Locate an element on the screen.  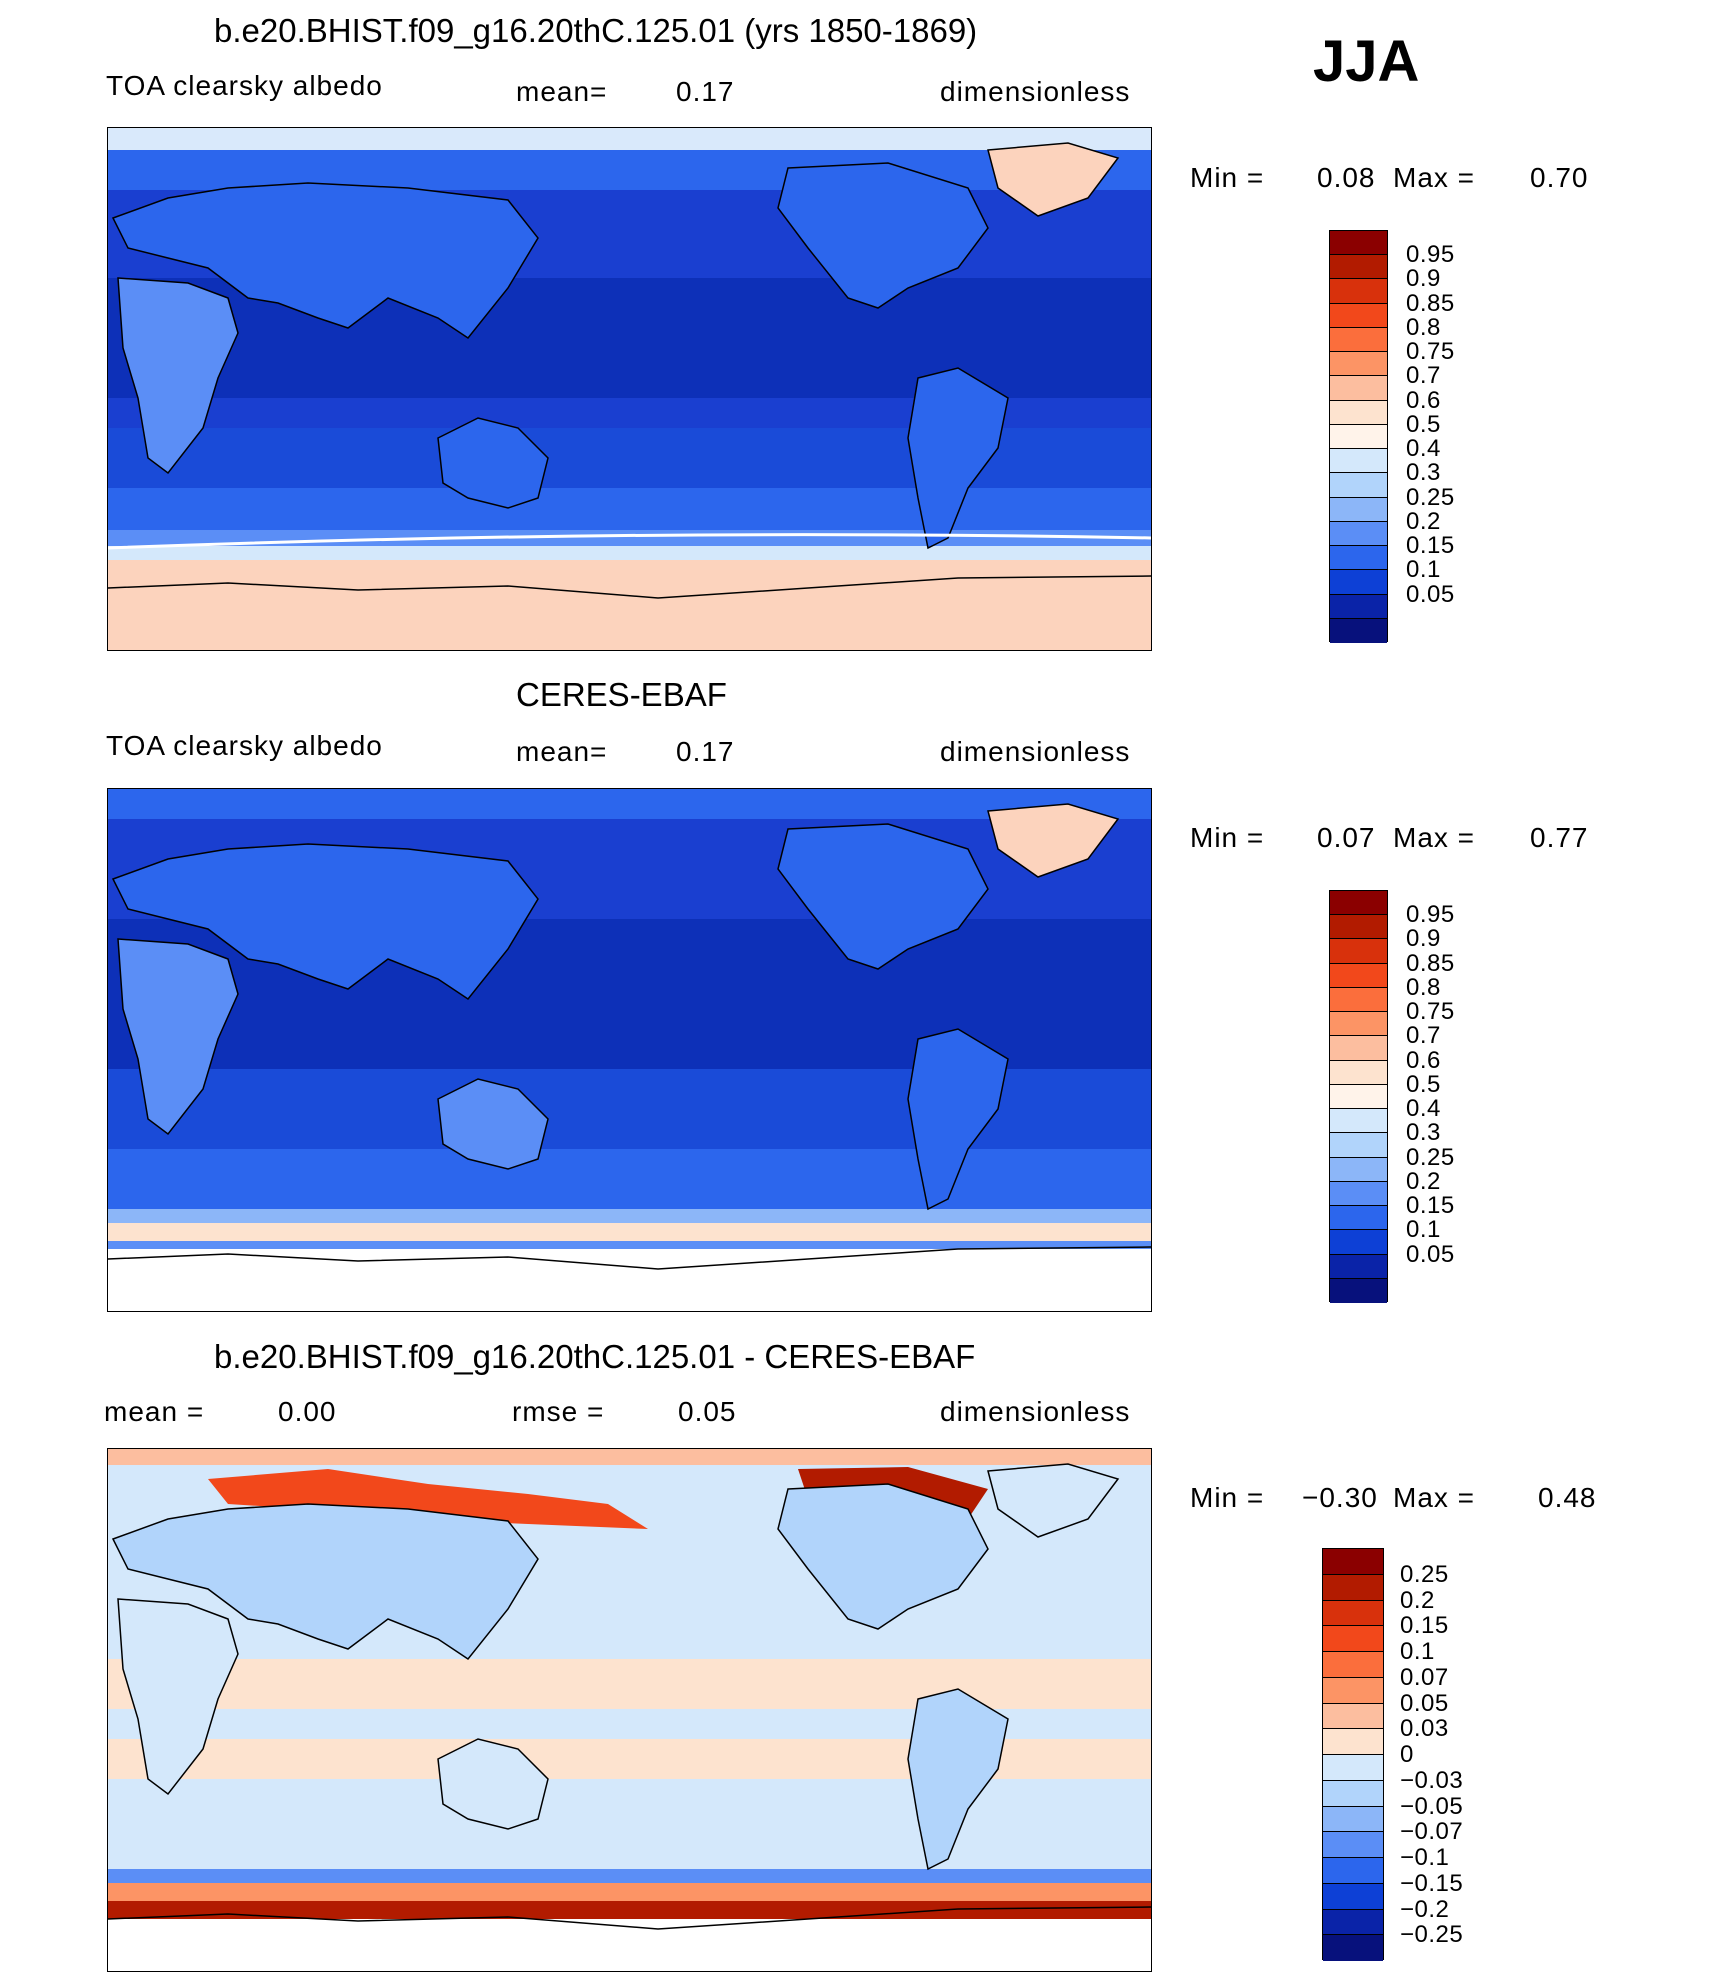
panel-2-units: dimensionless is located at coordinates (1035, 751).